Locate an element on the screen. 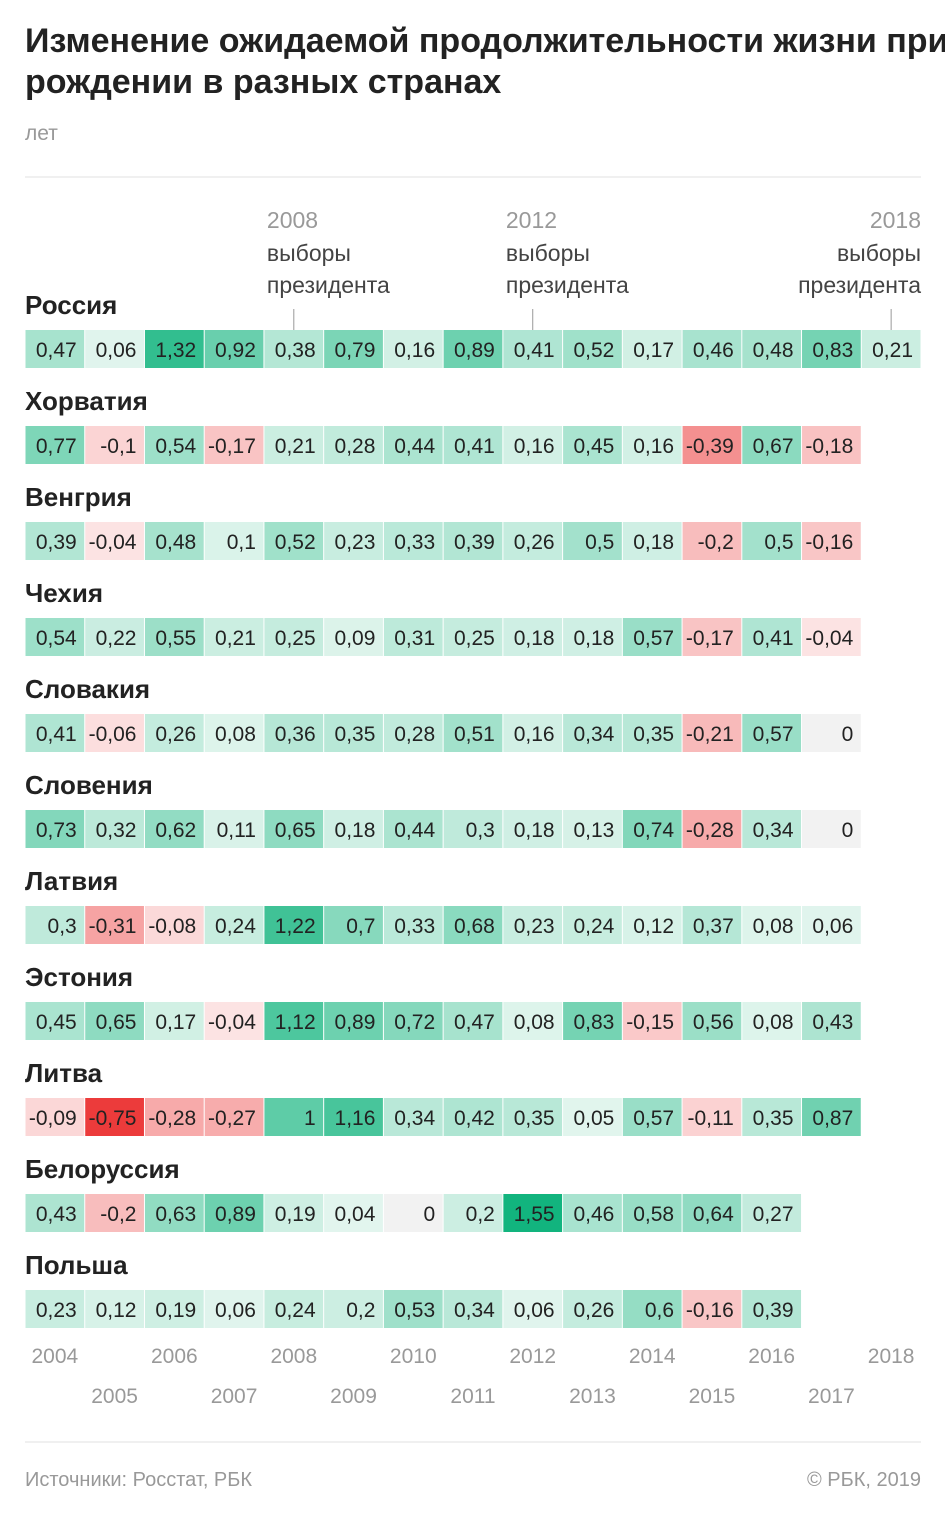  value-label: 0,83 is located at coordinates (593, 1022).